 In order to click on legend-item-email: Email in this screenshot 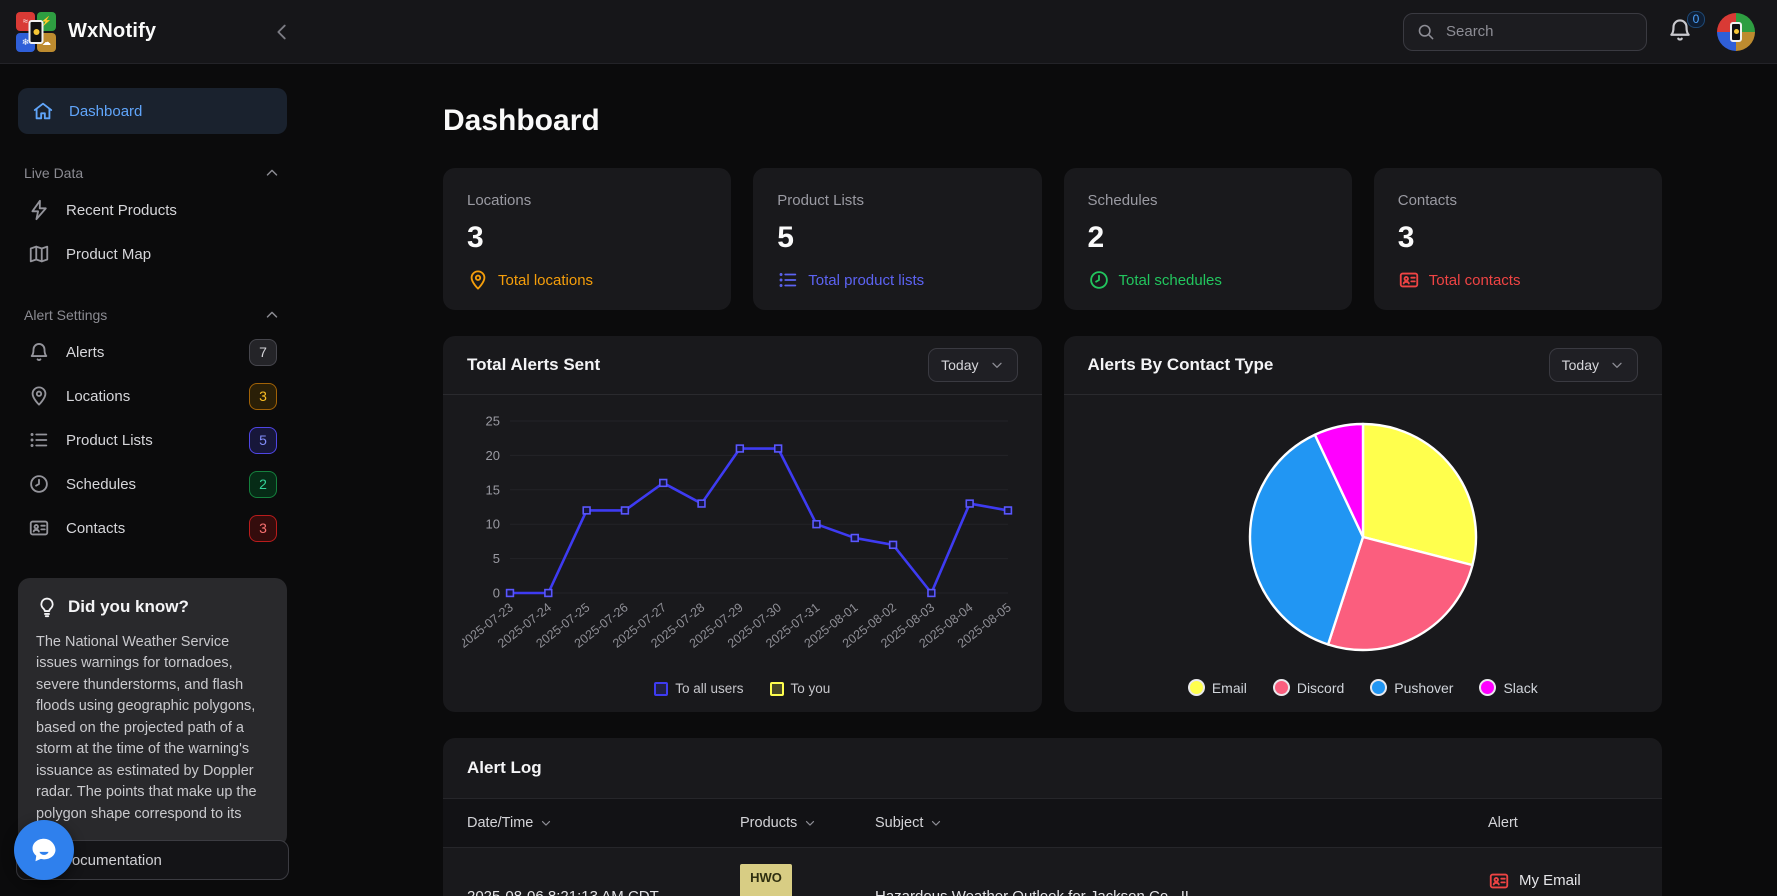, I will do `click(1217, 687)`.